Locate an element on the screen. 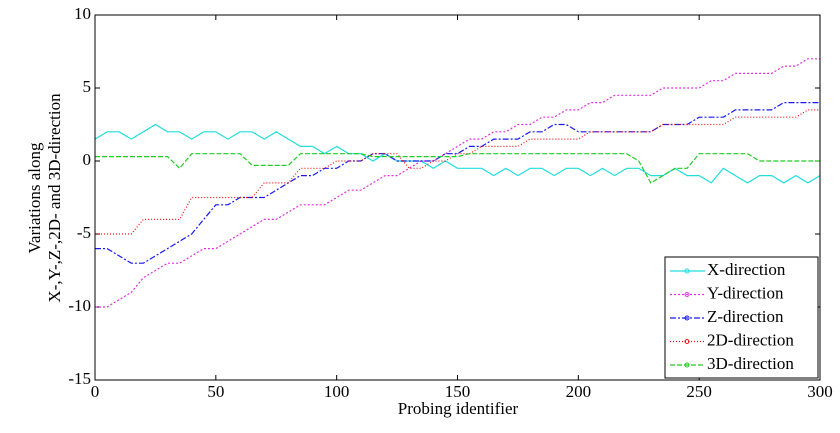  y-tick-label: 0 is located at coordinates (87, 159).